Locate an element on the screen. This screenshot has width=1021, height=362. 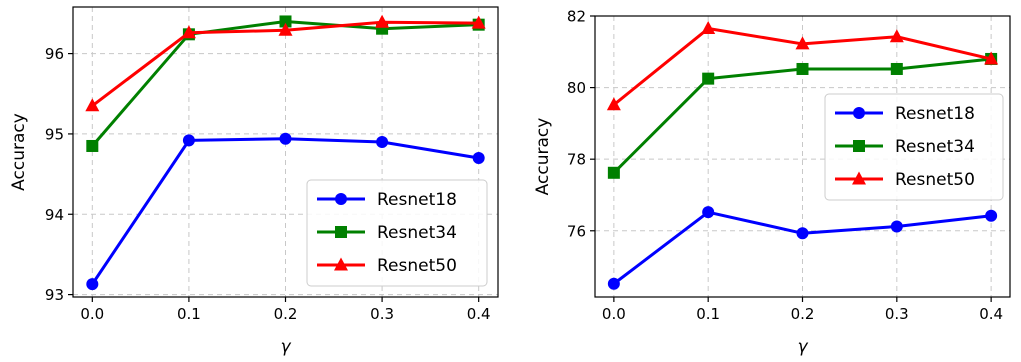
chart-2-legend-label-resnet18: Resnet18 is located at coordinates (935, 114).